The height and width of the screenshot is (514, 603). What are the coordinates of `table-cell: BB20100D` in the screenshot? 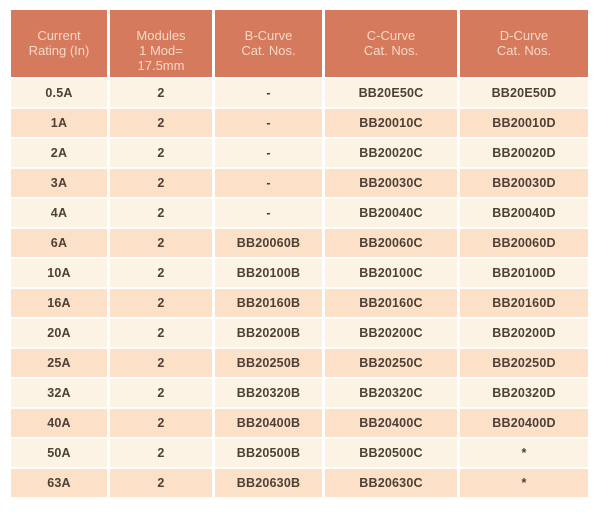 It's located at (524, 273).